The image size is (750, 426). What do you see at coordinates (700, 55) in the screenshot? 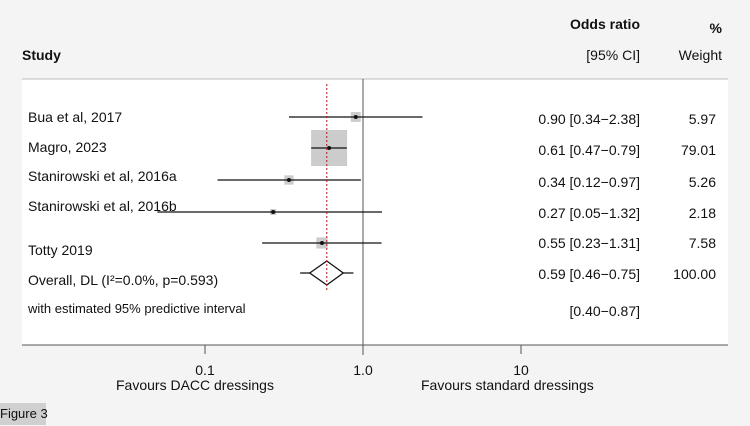
I see `header-weight: Weight` at bounding box center [700, 55].